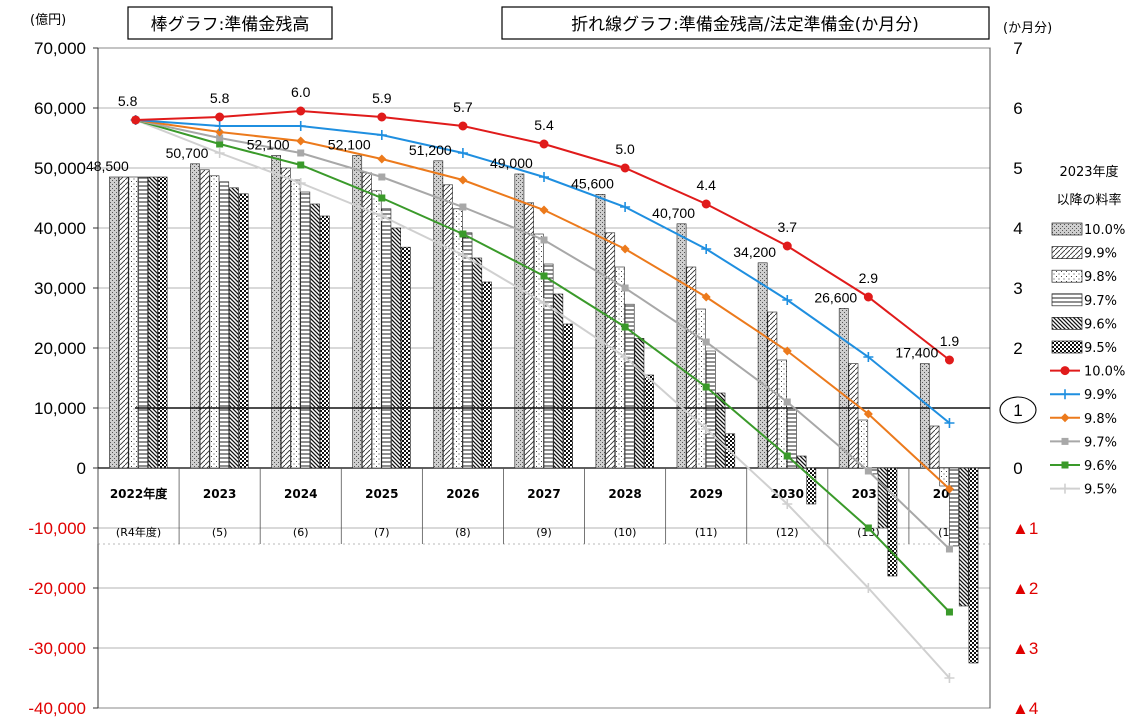  I want to click on category-label: 2031, so click(868, 494).